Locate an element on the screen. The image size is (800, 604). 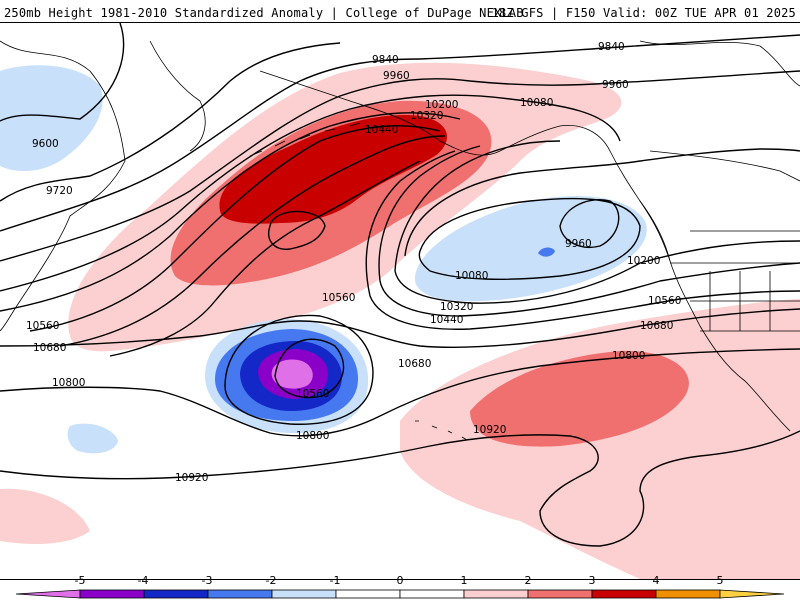
legend-color-bins is located at coordinates (400, 594).